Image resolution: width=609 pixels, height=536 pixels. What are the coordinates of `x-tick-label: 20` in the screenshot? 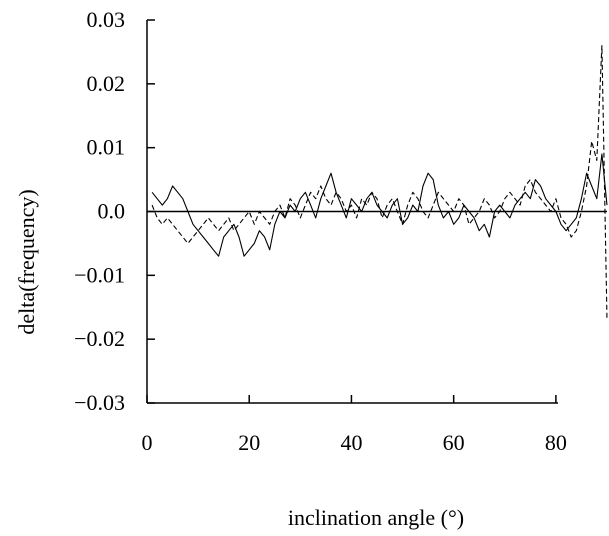 It's located at (249, 442).